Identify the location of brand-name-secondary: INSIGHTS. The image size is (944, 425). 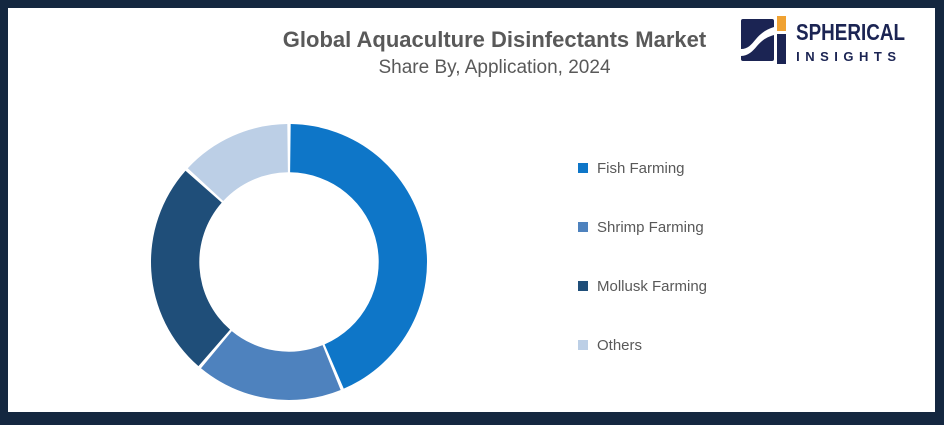
(849, 56).